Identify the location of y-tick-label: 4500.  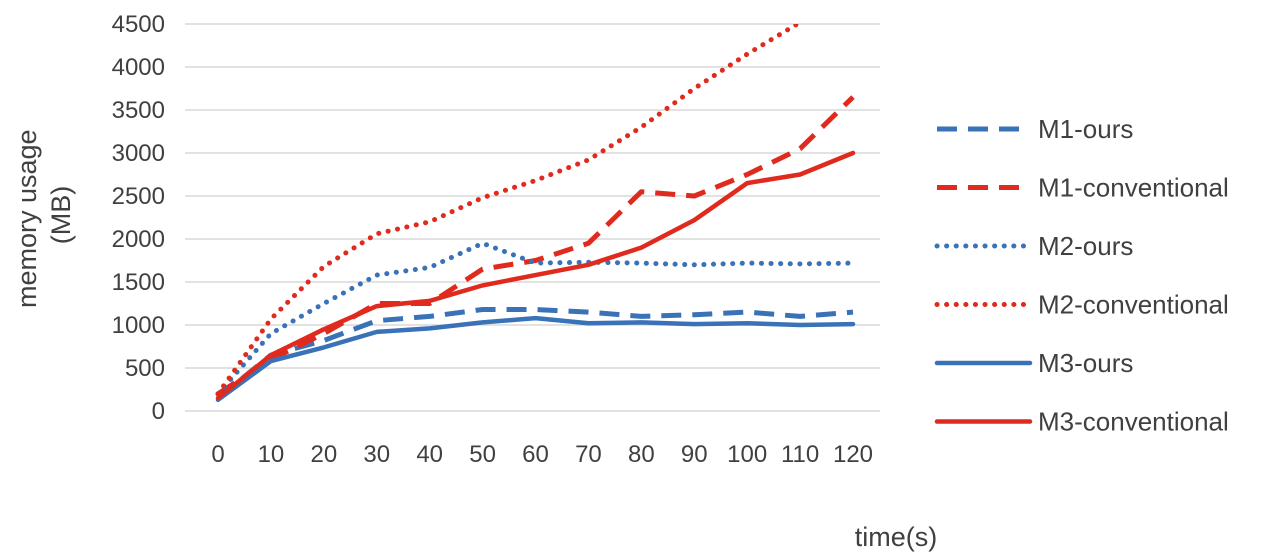
(138, 24).